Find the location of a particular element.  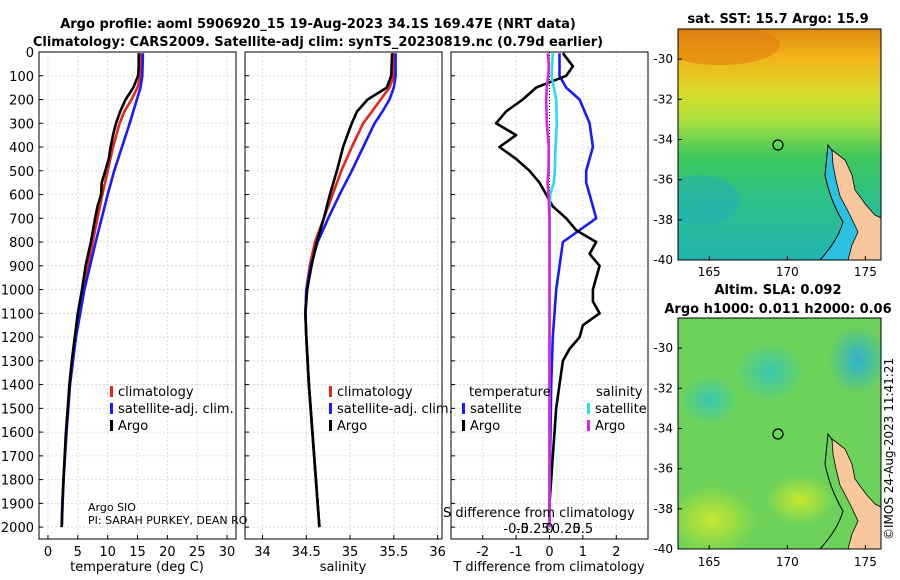

depth-label-1000: 1000 is located at coordinates (17, 291).